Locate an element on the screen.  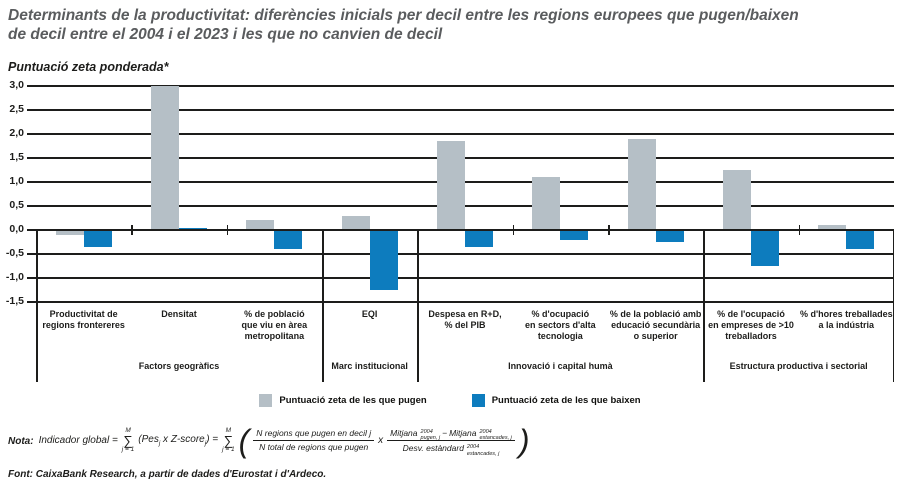
open-paren: ( is located at coordinates (244, 440).